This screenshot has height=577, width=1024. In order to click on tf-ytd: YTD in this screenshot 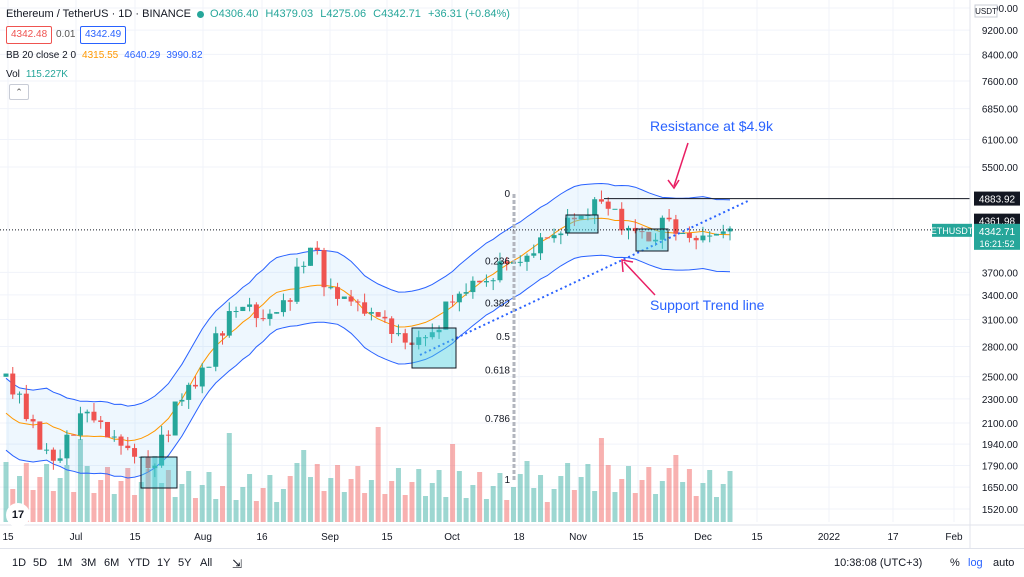, I will do `click(139, 563)`.